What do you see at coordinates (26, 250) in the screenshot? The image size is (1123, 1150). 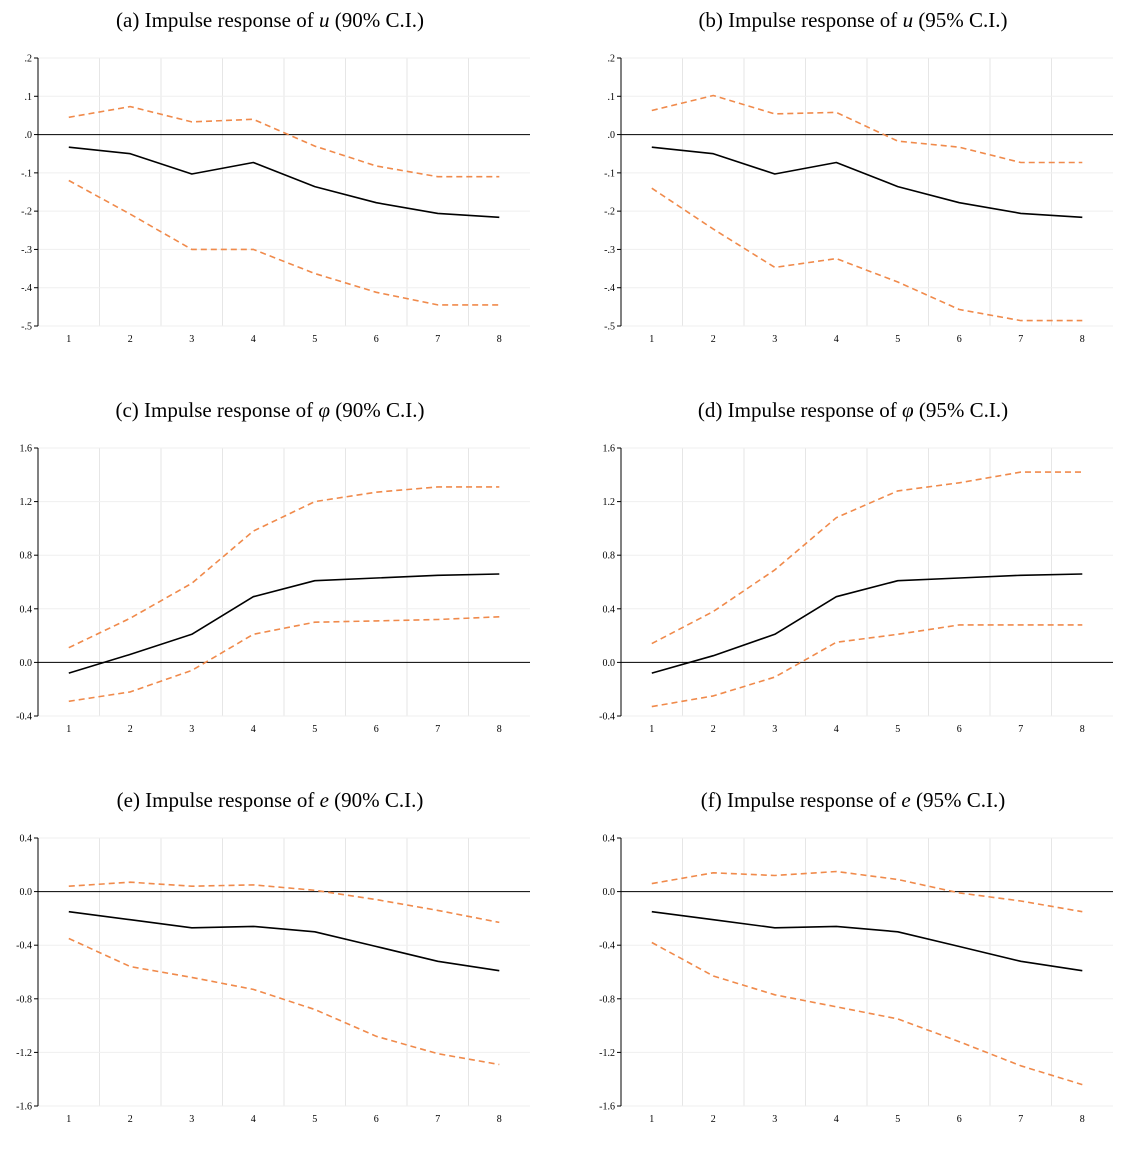 I see `y-tick-label: -.3` at bounding box center [26, 250].